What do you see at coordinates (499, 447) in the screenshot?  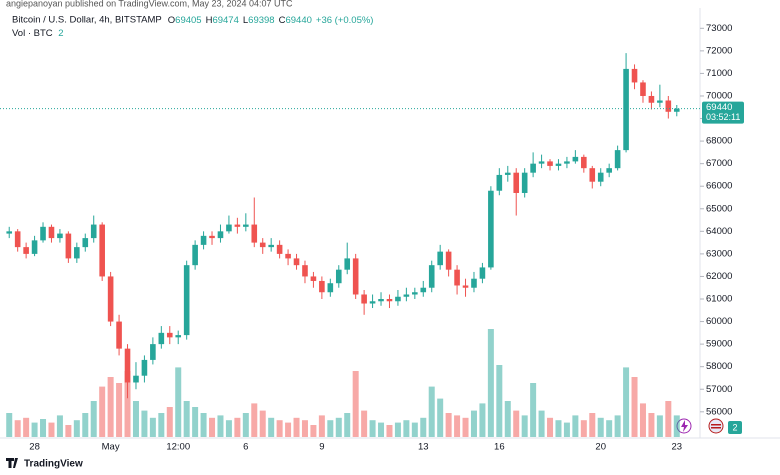 I see `x-tick-label: 16` at bounding box center [499, 447].